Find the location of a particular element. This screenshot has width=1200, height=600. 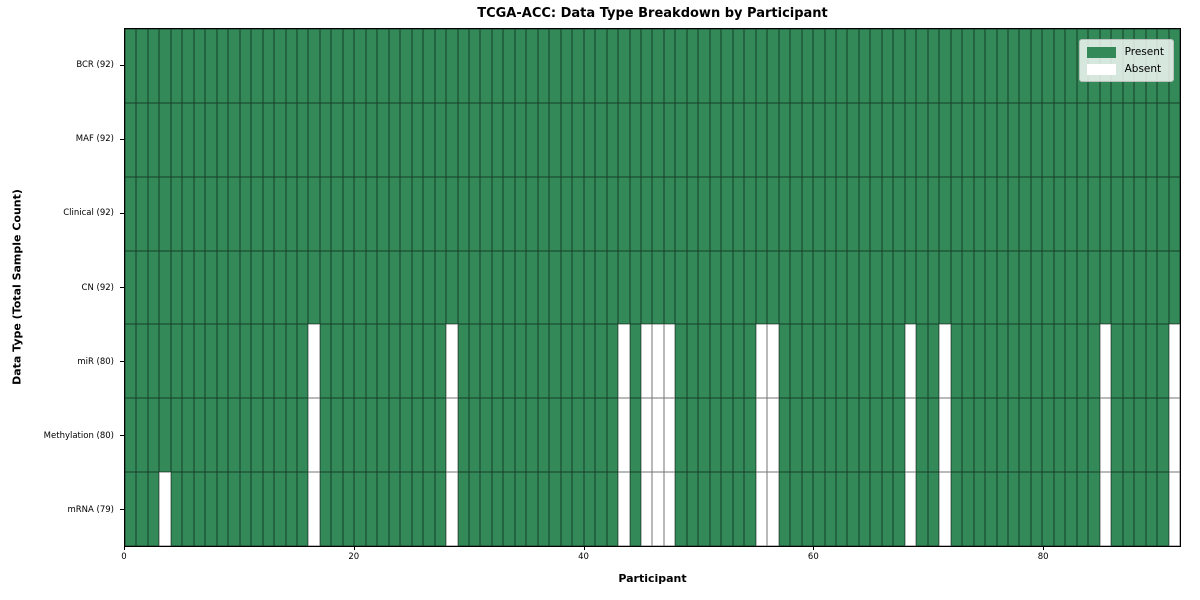

y-tick-label: Clinical (92) is located at coordinates (88, 213).